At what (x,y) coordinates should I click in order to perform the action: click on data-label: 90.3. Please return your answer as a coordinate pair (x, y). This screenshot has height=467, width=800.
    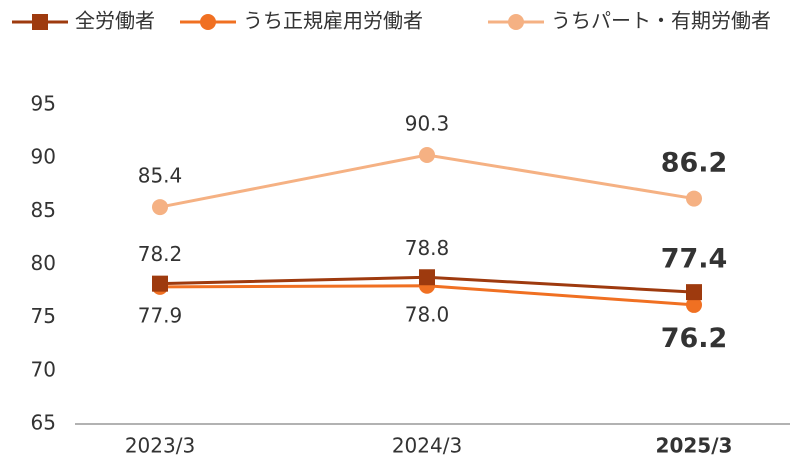
    Looking at the image, I should click on (427, 123).